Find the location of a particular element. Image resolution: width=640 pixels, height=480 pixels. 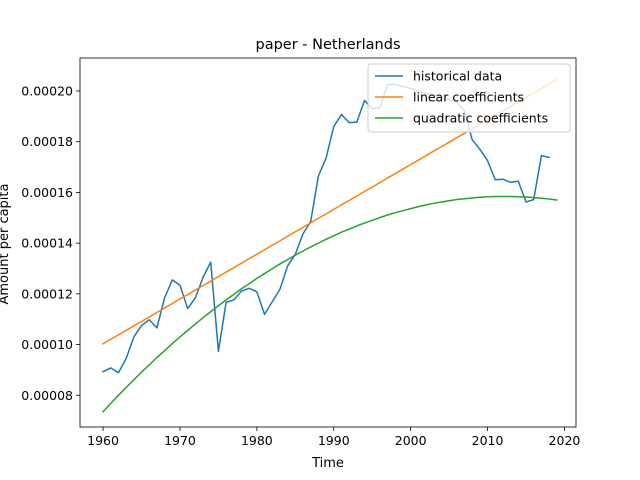

x-tick-label: 1980 is located at coordinates (257, 440).